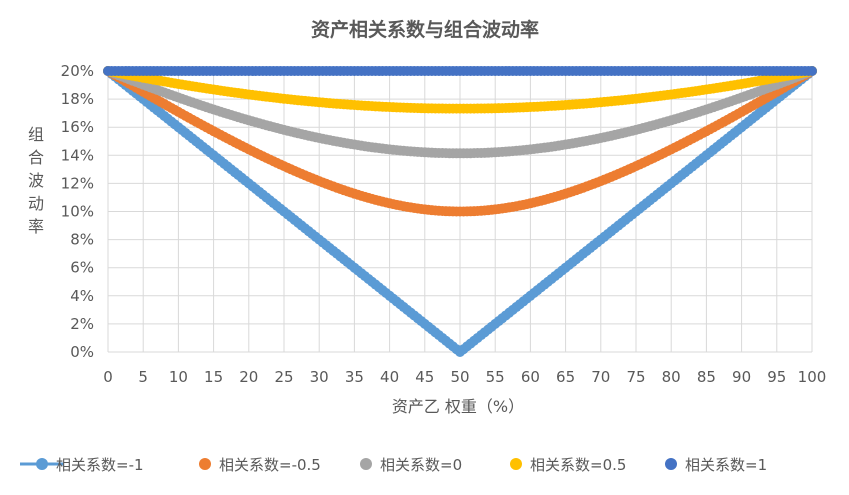 Image resolution: width=849 pixels, height=495 pixels. Describe the element at coordinates (458, 406) in the screenshot. I see `x-axis-label: 资产乙 权重（%）` at that location.